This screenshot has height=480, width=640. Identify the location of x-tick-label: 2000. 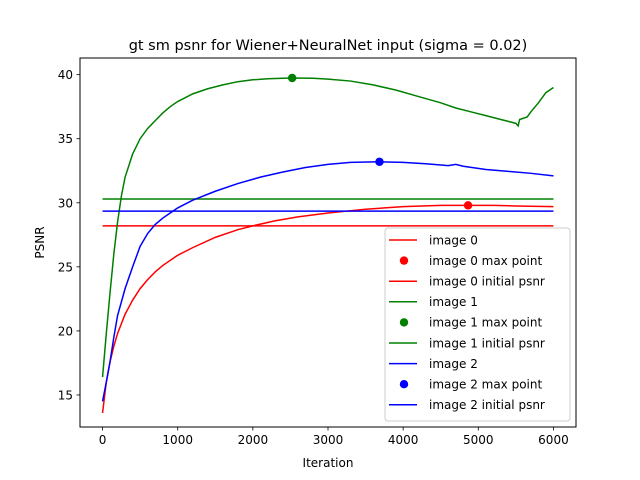
(253, 440).